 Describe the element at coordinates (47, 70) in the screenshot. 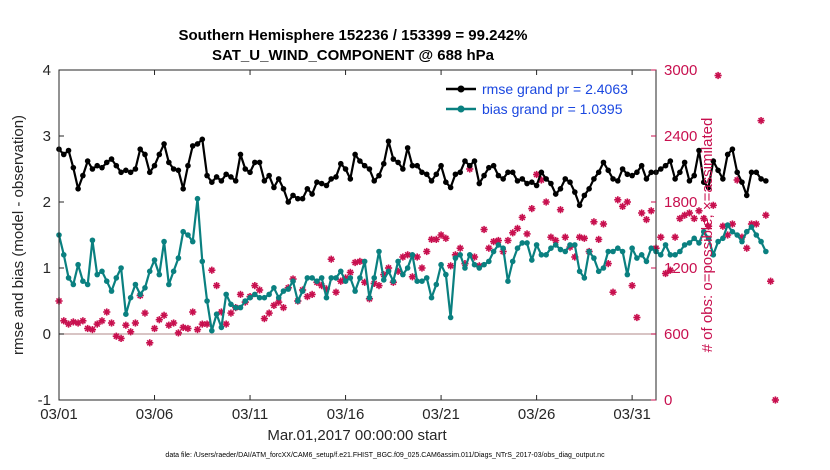

I see `y-left-tick-label: 4` at that location.